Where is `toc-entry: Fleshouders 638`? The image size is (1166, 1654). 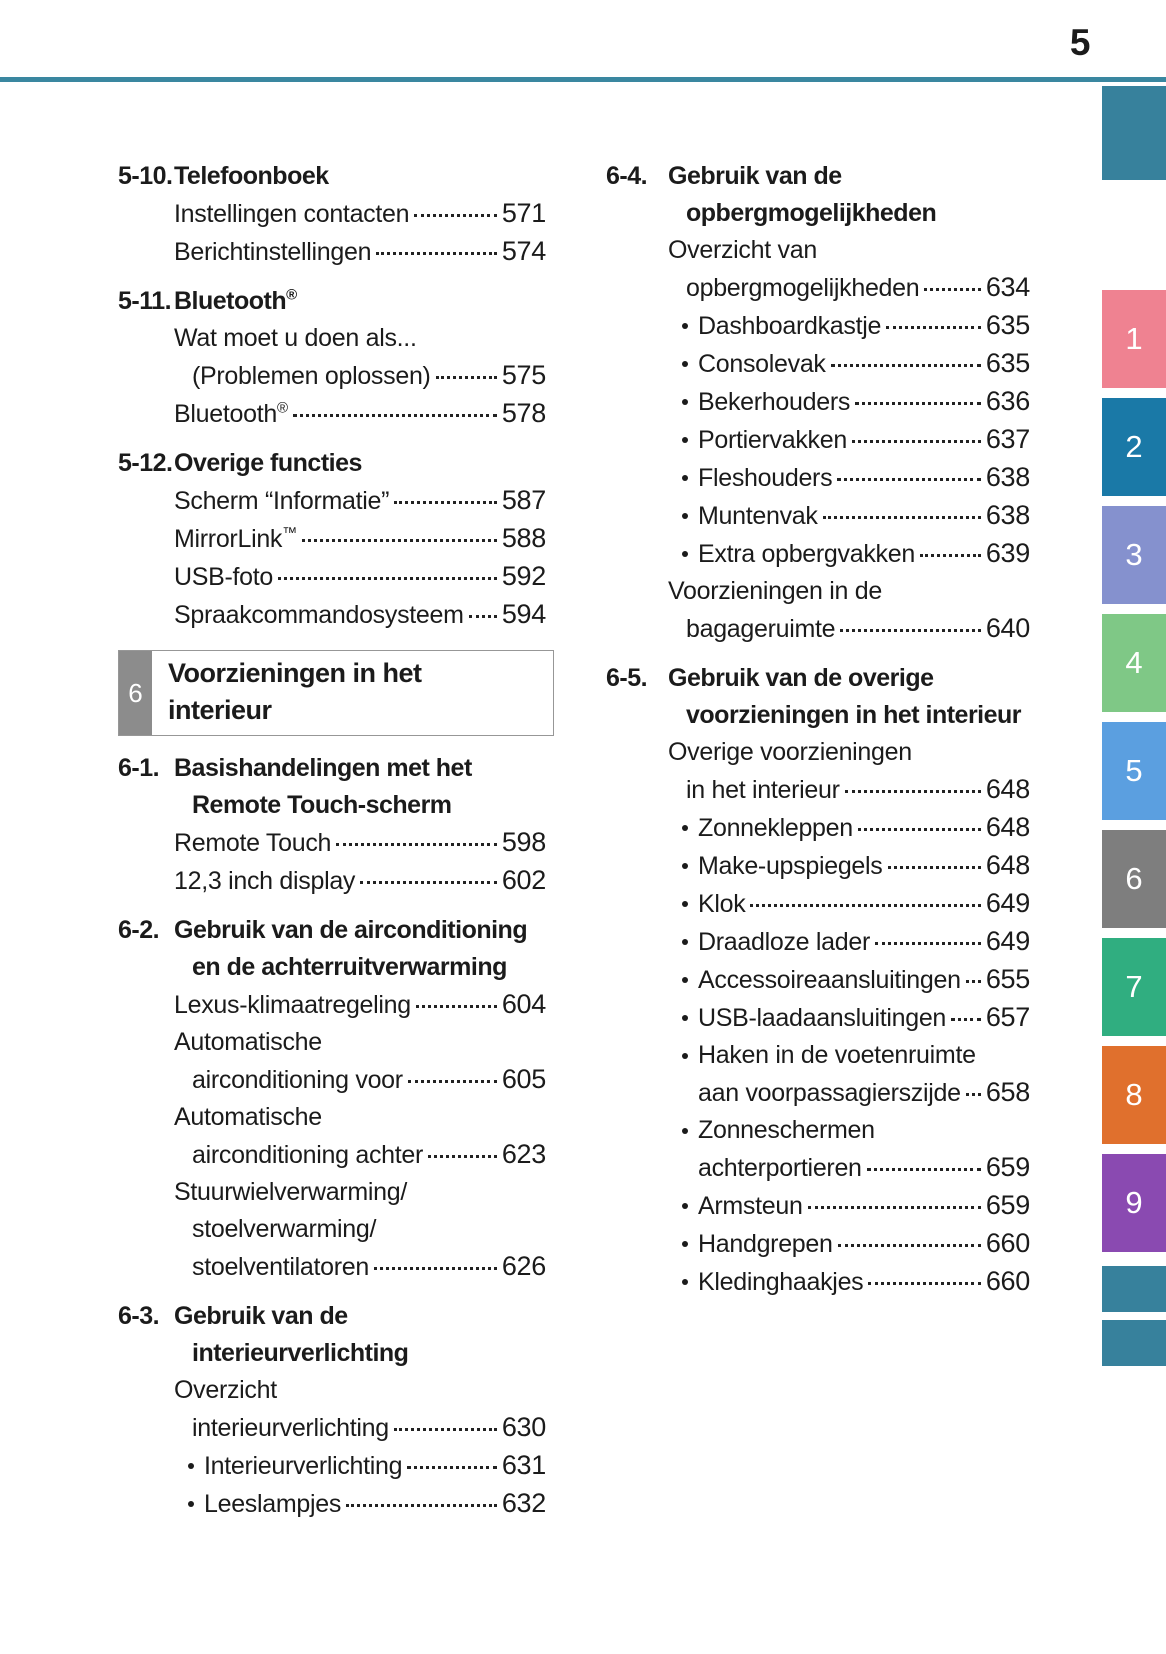 toc-entry: Fleshouders 638 is located at coordinates (849, 478).